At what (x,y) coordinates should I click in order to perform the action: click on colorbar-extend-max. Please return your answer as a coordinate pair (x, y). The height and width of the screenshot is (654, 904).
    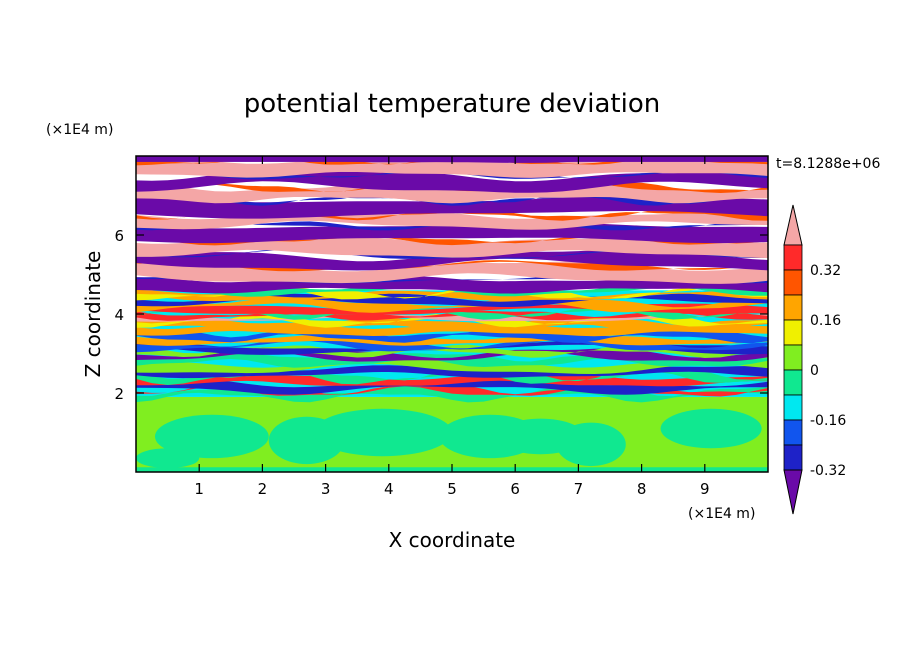
    Looking at the image, I should click on (793, 225).